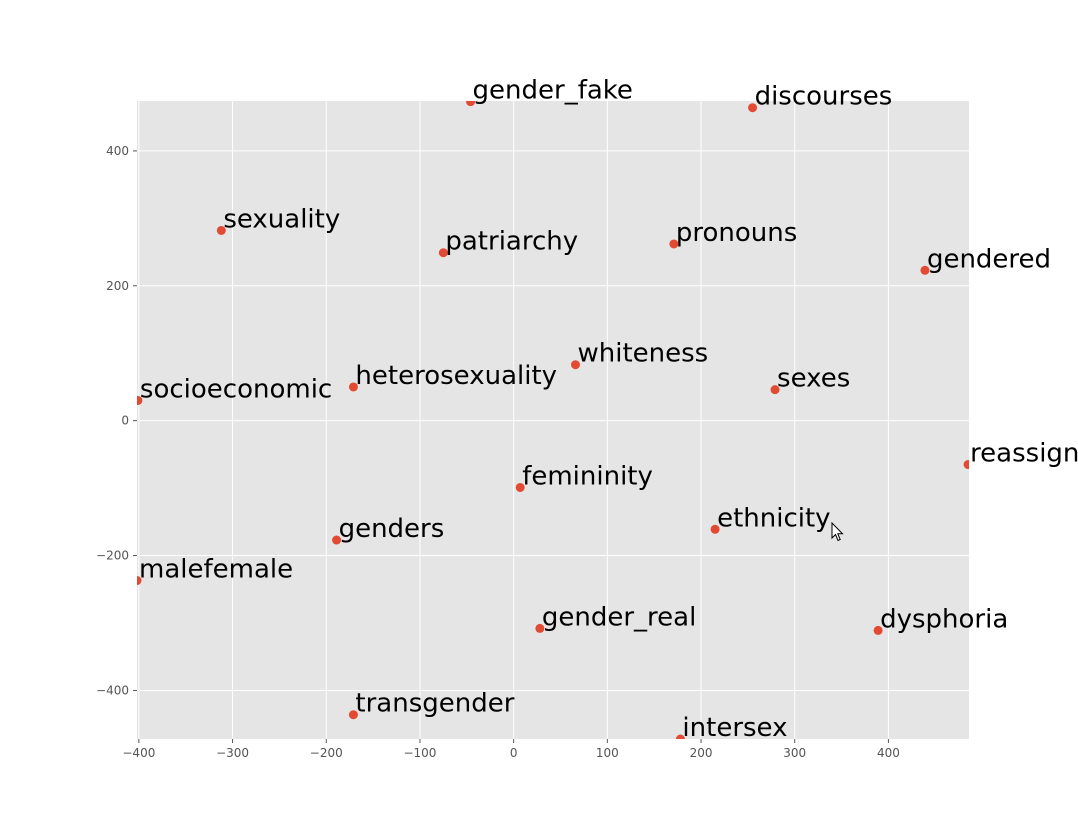  I want to click on point-label: patriarchy, so click(511, 242).